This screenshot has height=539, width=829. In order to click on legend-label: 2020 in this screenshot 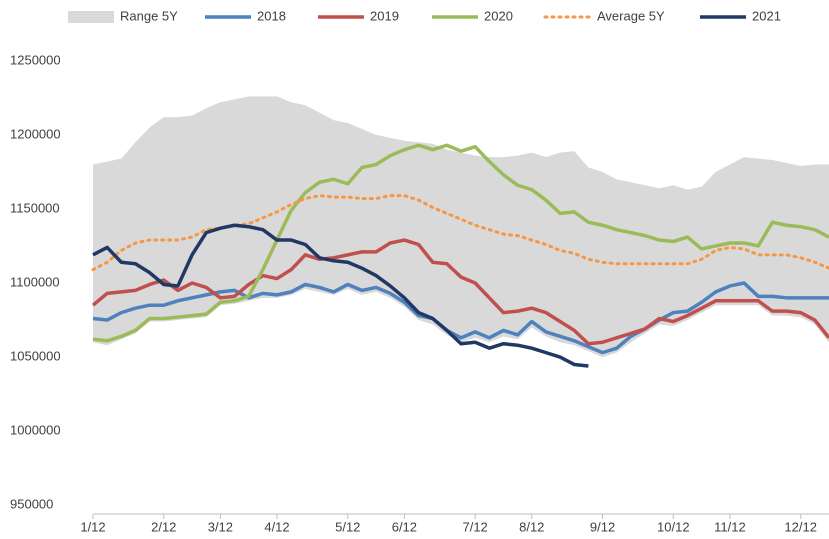, I will do `click(498, 15)`.